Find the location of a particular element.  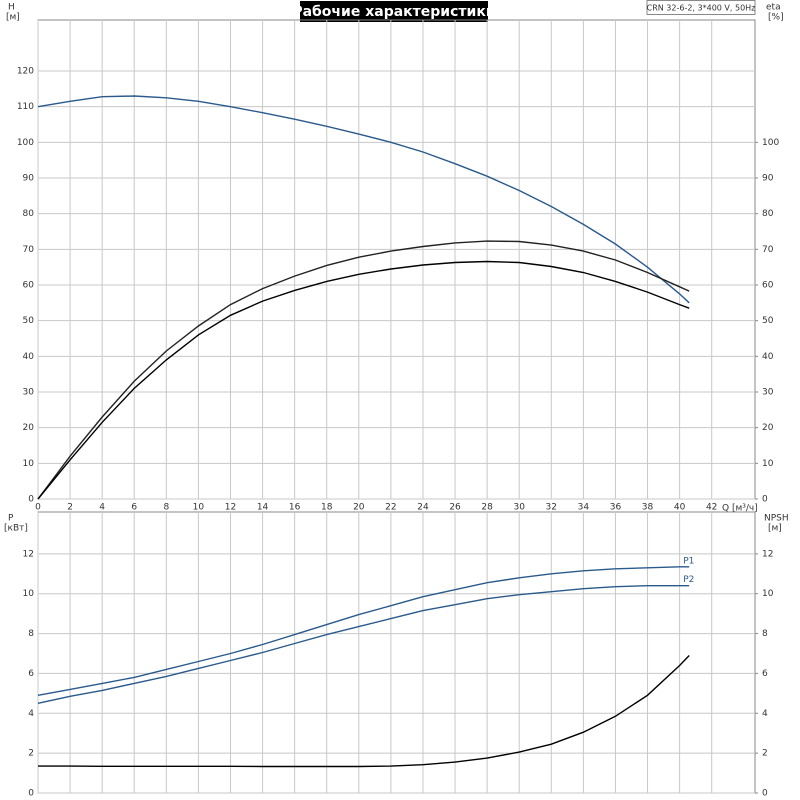

x-tick-label: 38 is located at coordinates (648, 508).